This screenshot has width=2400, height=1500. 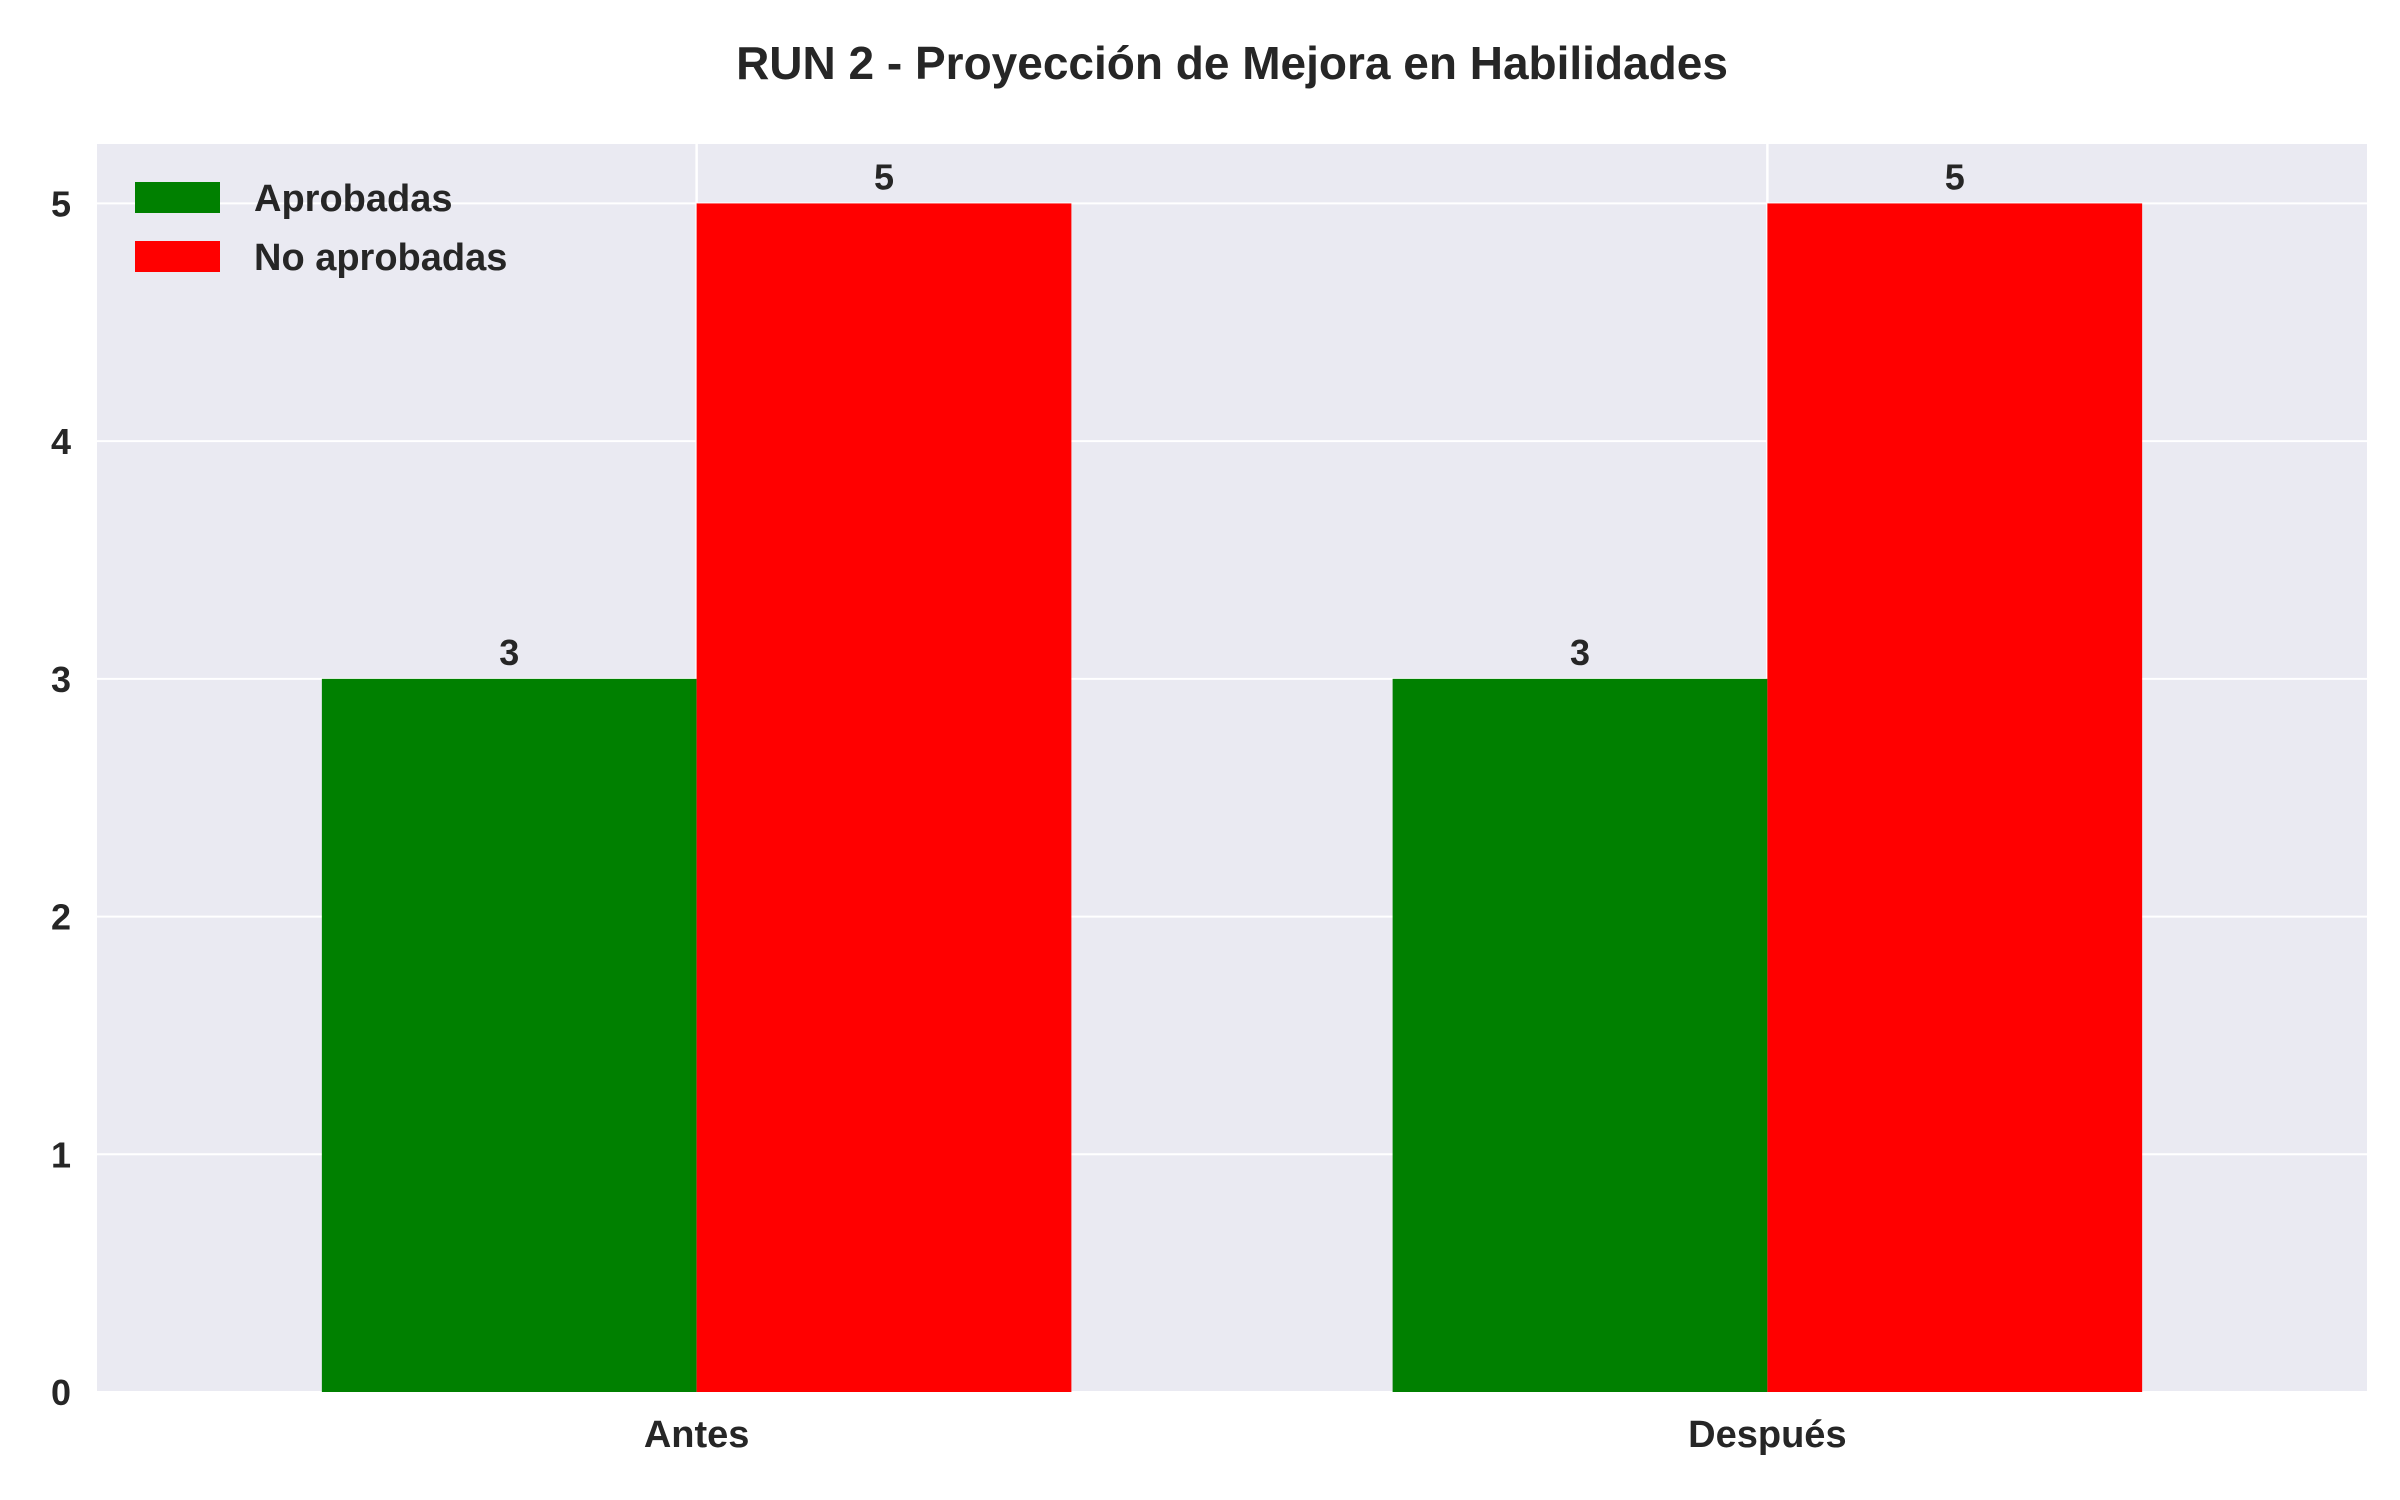 I want to click on x-tick-label: Después, so click(x=1767, y=1435).